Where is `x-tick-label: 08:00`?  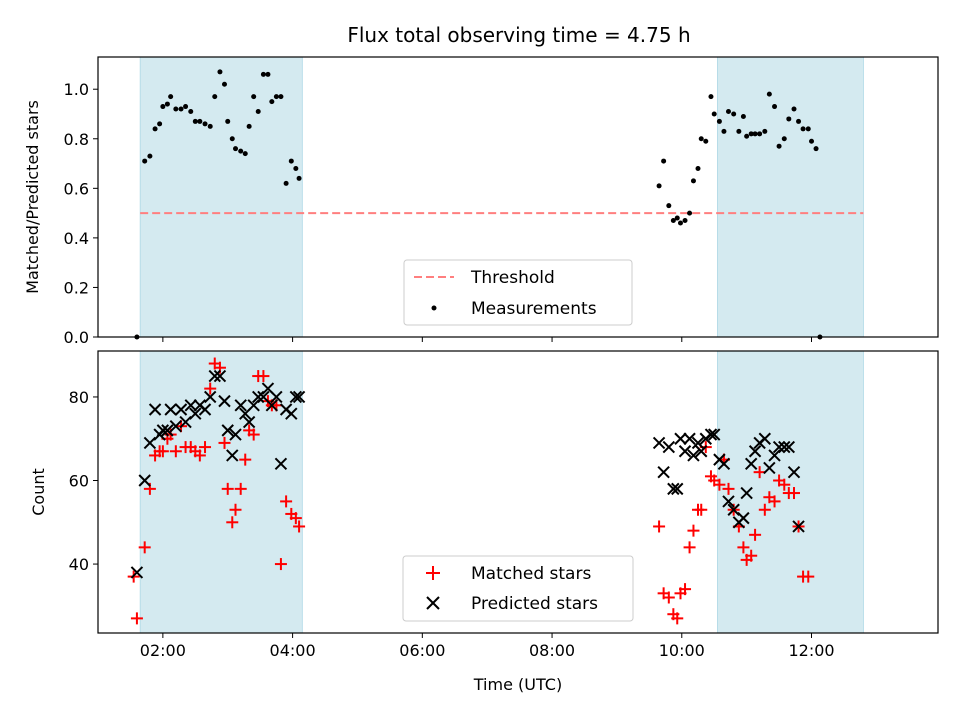 x-tick-label: 08:00 is located at coordinates (552, 650).